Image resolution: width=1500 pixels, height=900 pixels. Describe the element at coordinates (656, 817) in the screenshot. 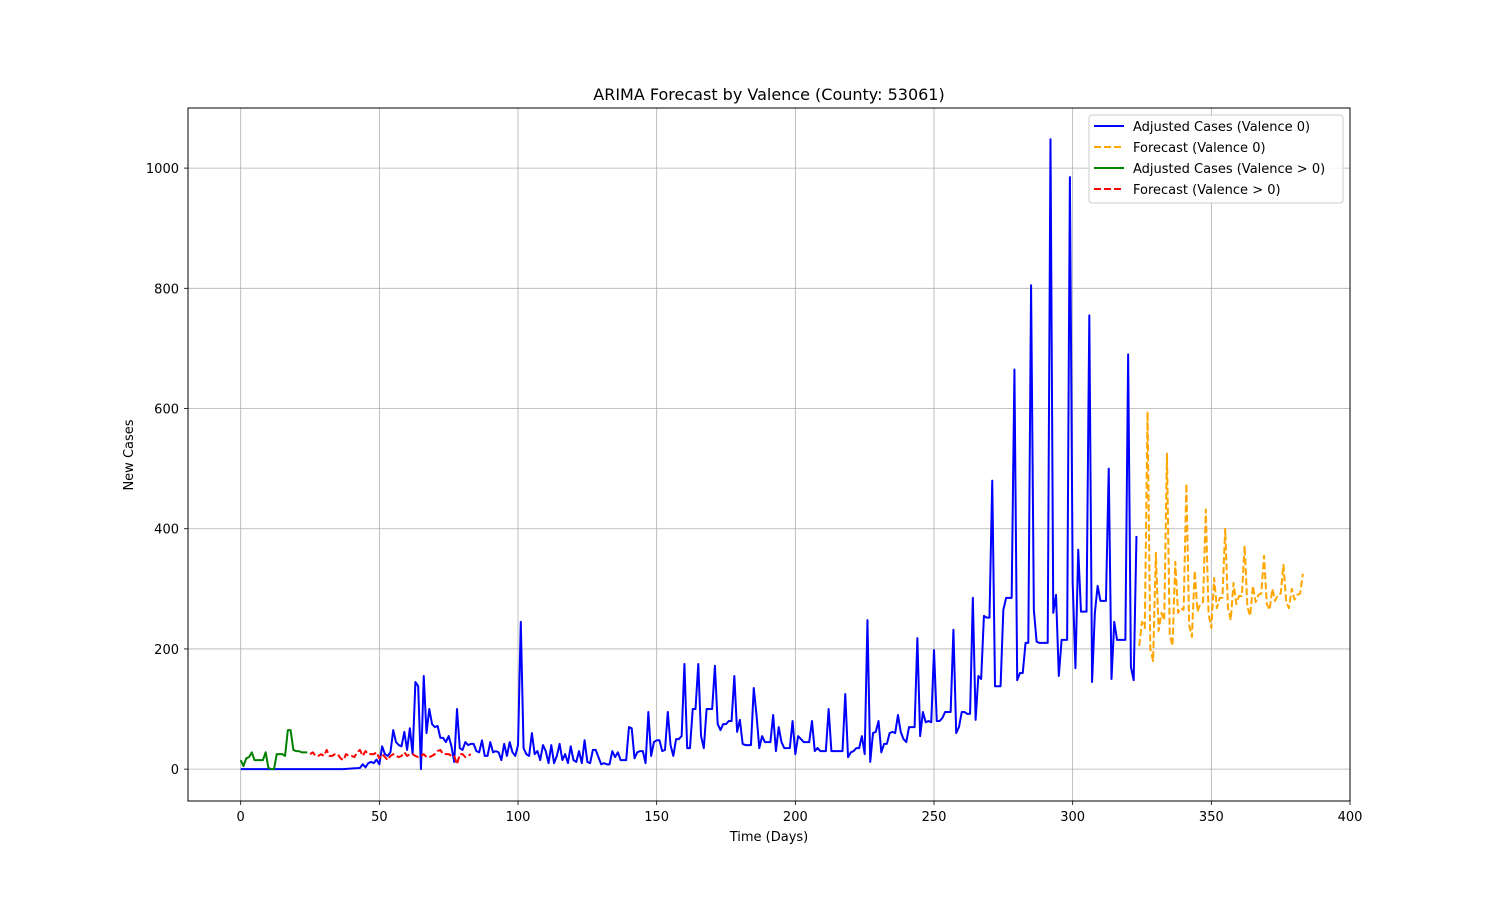

I see `x-tick-label: 150` at that location.